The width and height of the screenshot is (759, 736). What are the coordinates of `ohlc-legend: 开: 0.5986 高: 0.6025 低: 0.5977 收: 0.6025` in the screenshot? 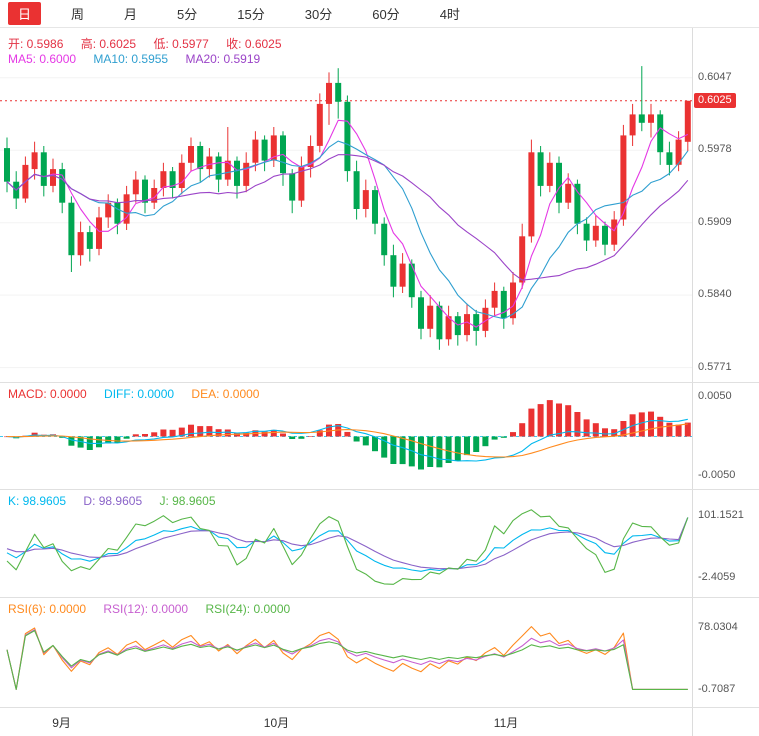 It's located at (152, 43).